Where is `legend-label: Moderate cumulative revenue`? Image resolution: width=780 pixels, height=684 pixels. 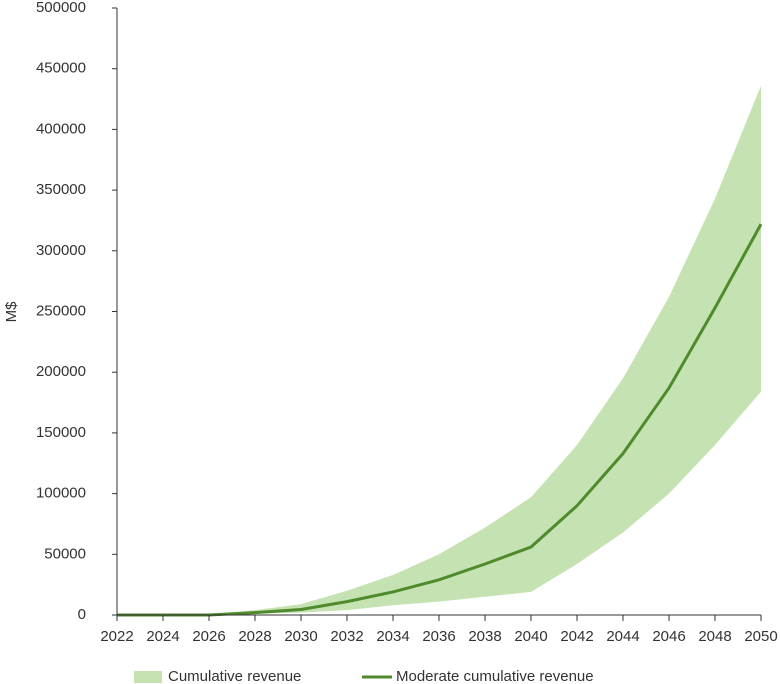 legend-label: Moderate cumulative revenue is located at coordinates (495, 676).